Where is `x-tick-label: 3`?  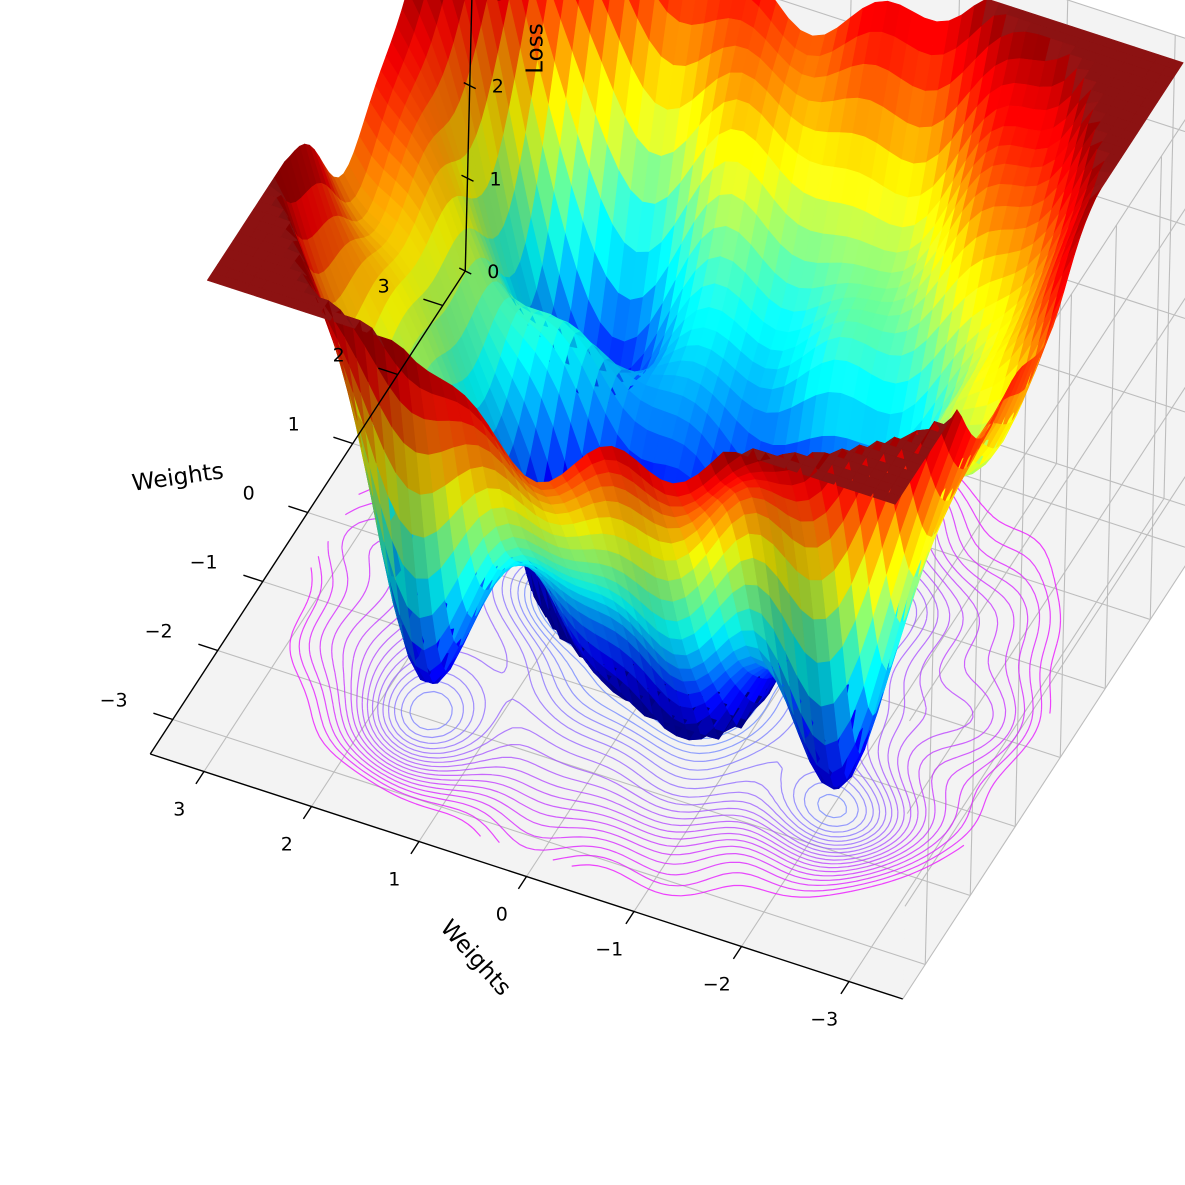
x-tick-label: 3 is located at coordinates (179, 809).